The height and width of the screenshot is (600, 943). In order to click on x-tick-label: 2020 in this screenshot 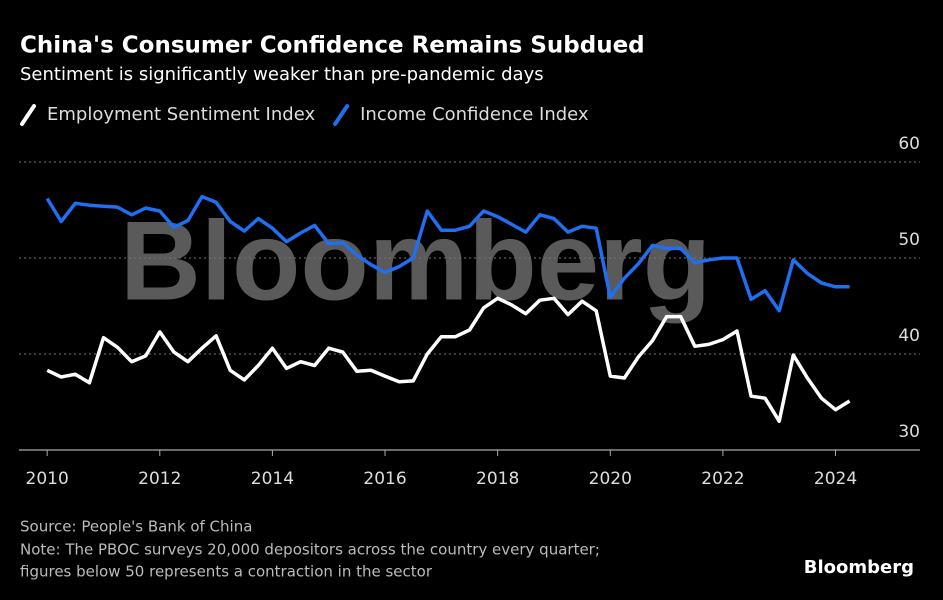, I will do `click(610, 479)`.